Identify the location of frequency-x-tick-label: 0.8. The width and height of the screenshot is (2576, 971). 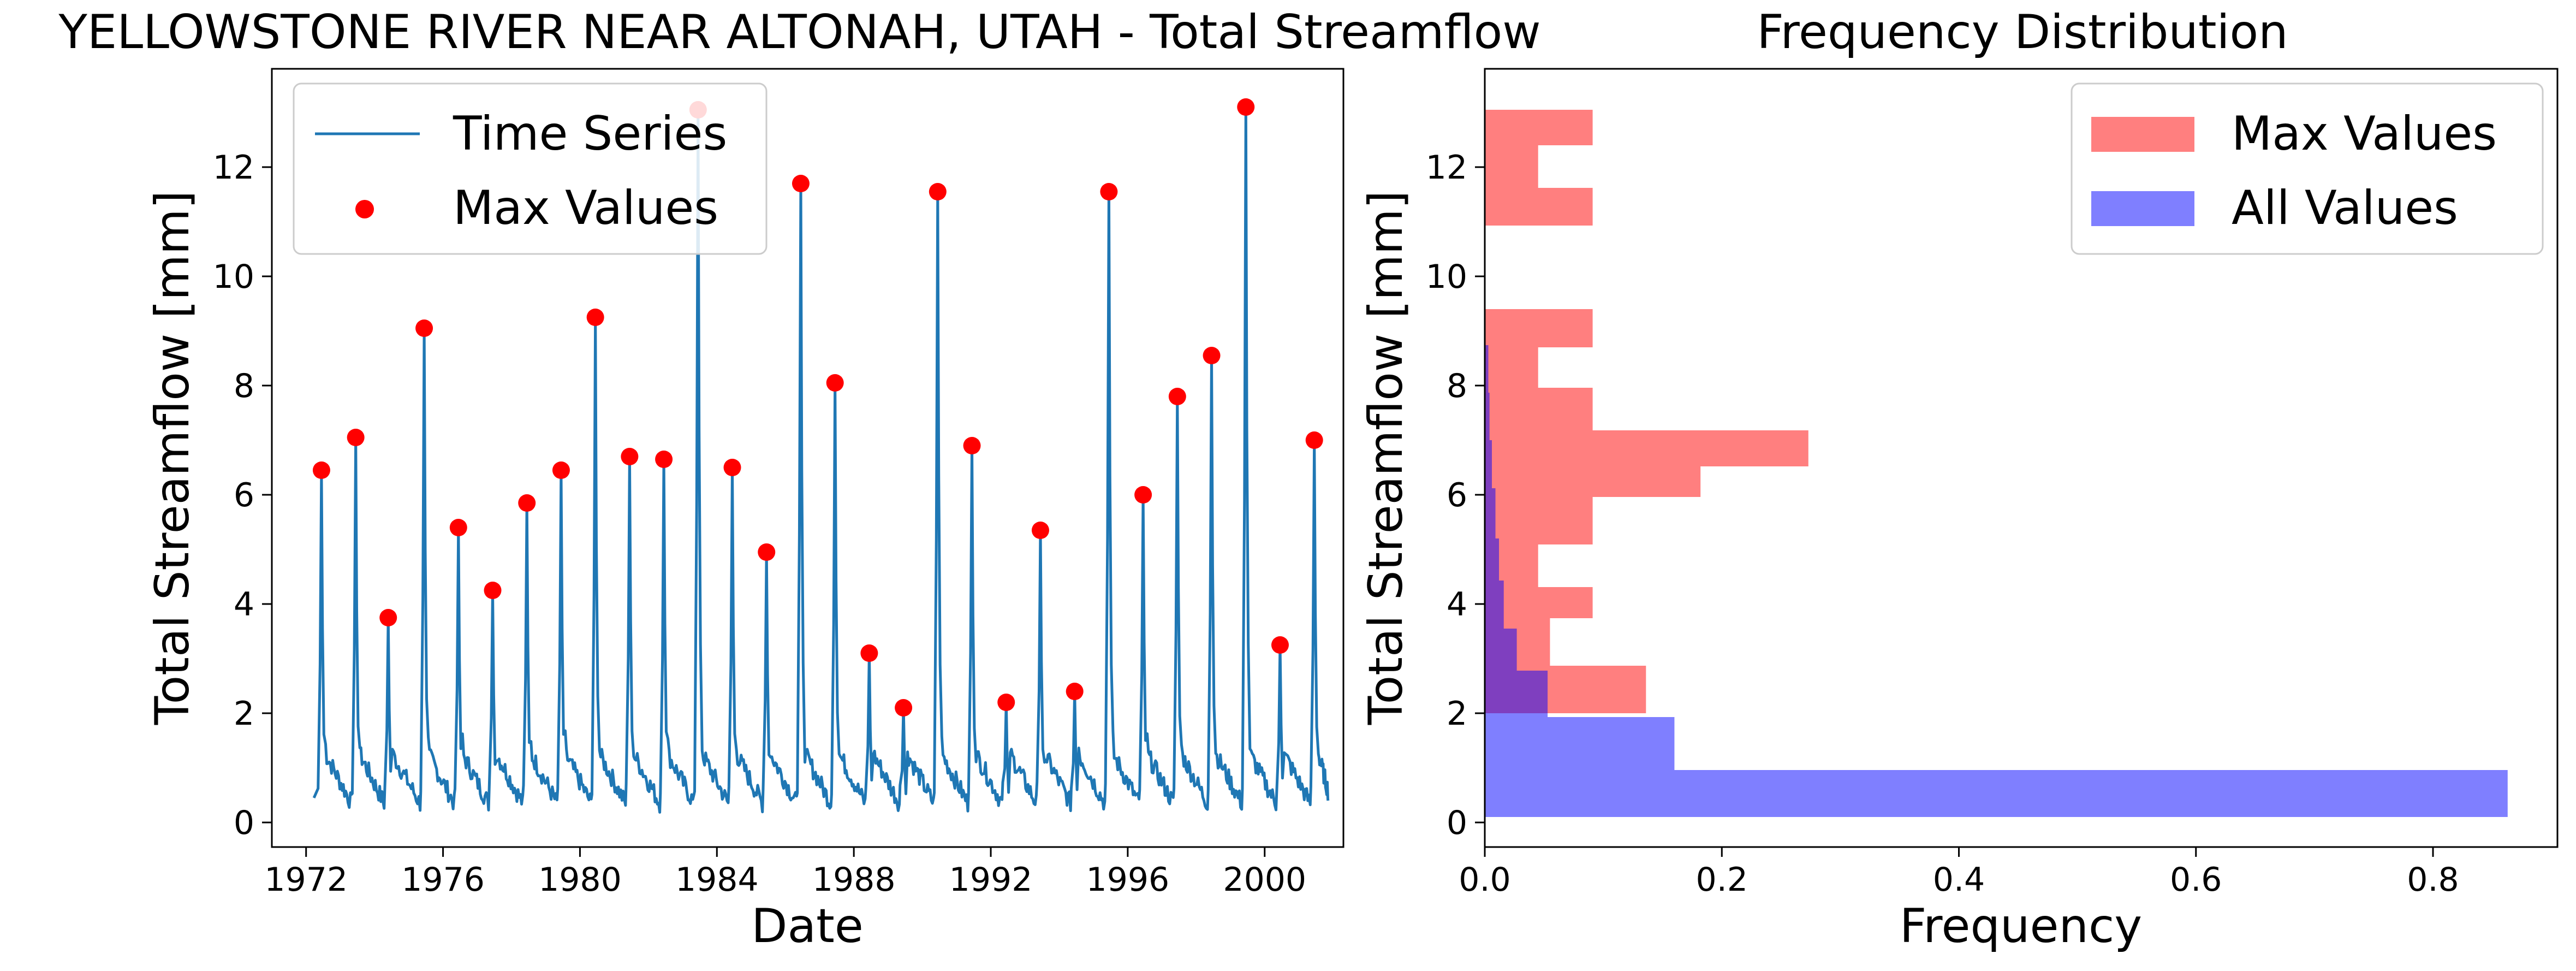
(2433, 880).